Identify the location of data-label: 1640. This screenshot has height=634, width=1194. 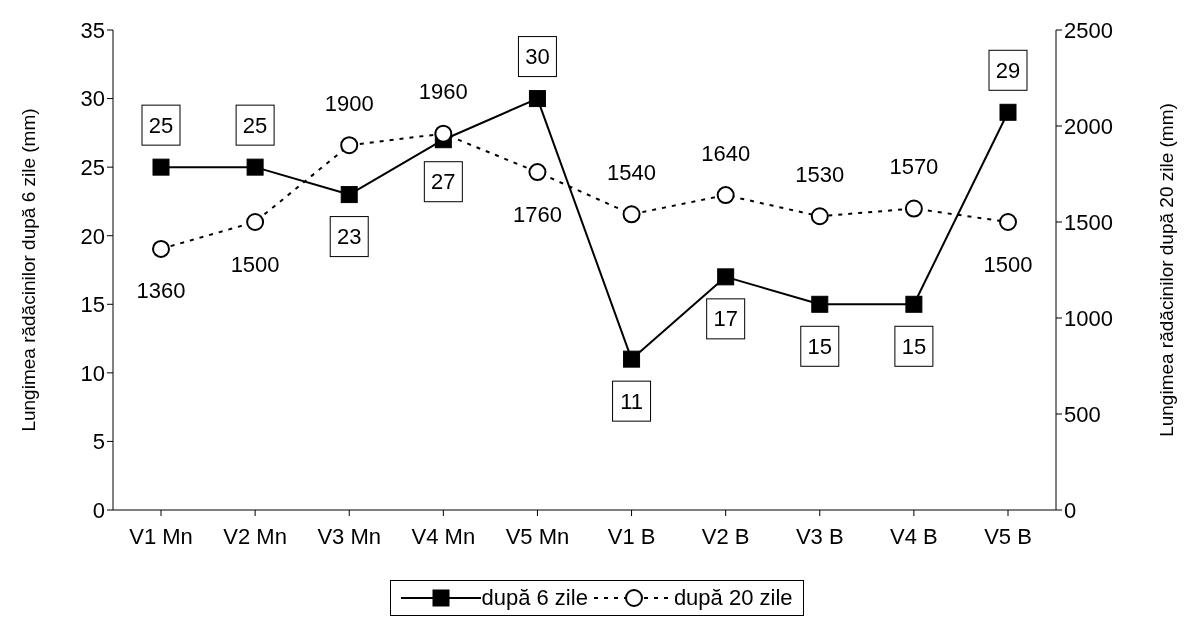
(726, 153).